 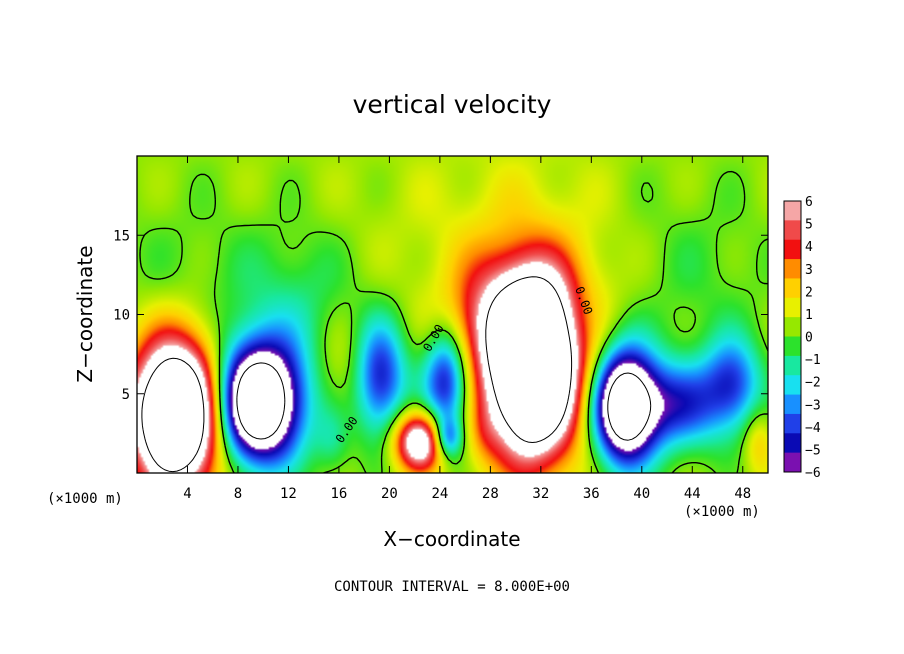 I want to click on colorbar-frame, so click(x=792, y=336).